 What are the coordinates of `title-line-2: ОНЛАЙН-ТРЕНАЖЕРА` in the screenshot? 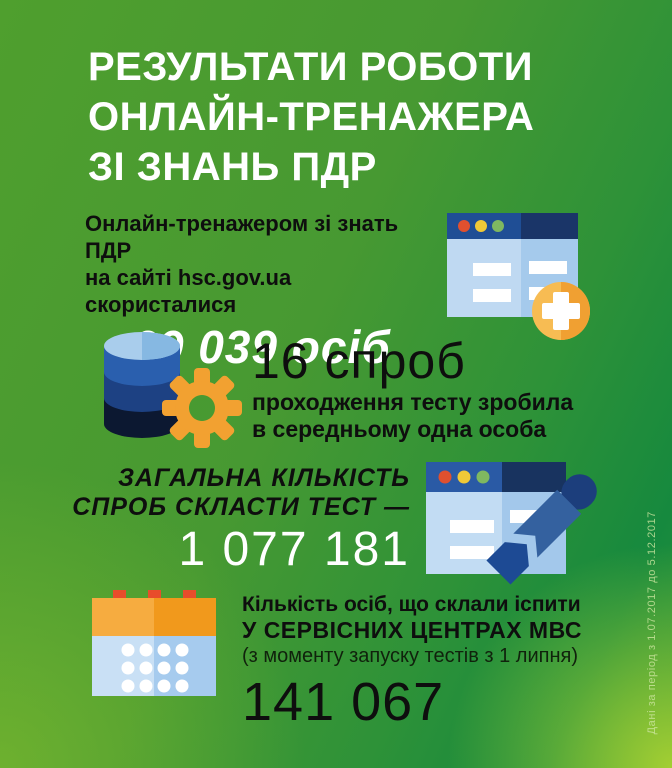 It's located at (311, 117).